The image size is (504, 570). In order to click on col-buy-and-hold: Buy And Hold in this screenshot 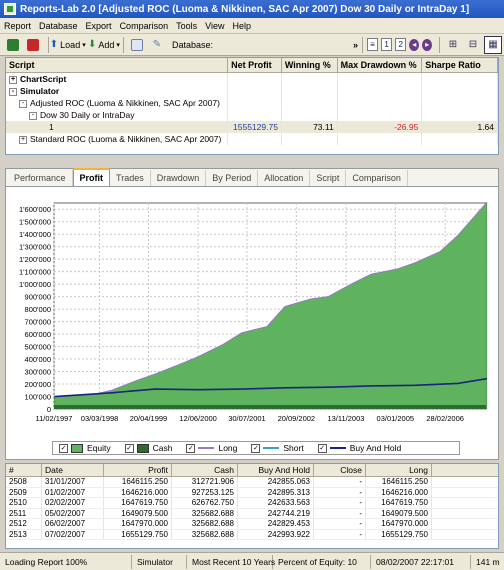, I will do `click(276, 470)`.